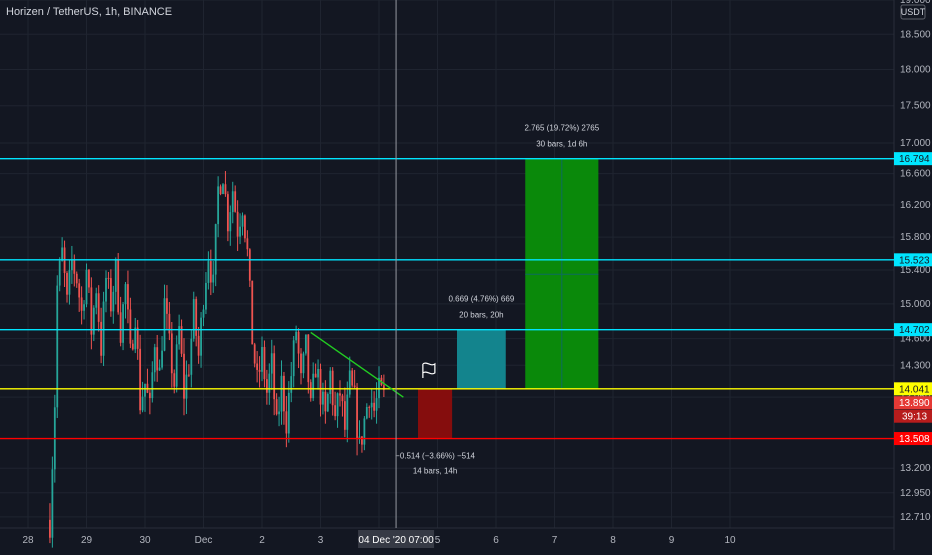 The width and height of the screenshot is (932, 555). I want to click on currency-badge, so click(913, 12).